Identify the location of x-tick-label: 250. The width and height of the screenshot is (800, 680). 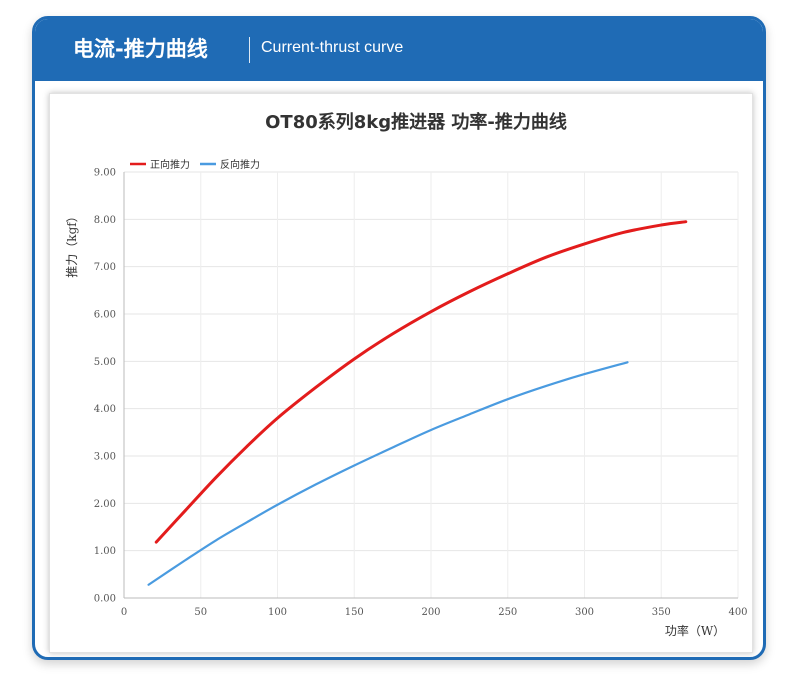
(507, 612).